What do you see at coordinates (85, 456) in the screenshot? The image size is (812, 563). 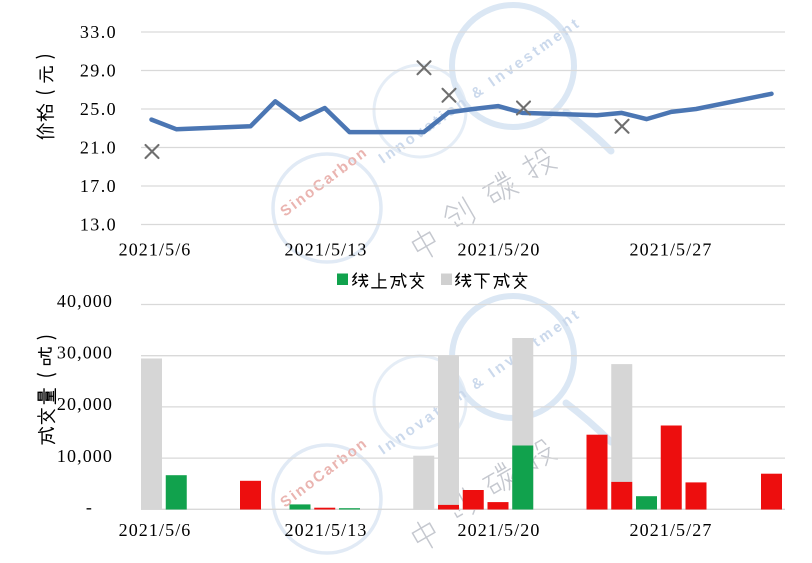 I see `svg-text: 10,000` at bounding box center [85, 456].